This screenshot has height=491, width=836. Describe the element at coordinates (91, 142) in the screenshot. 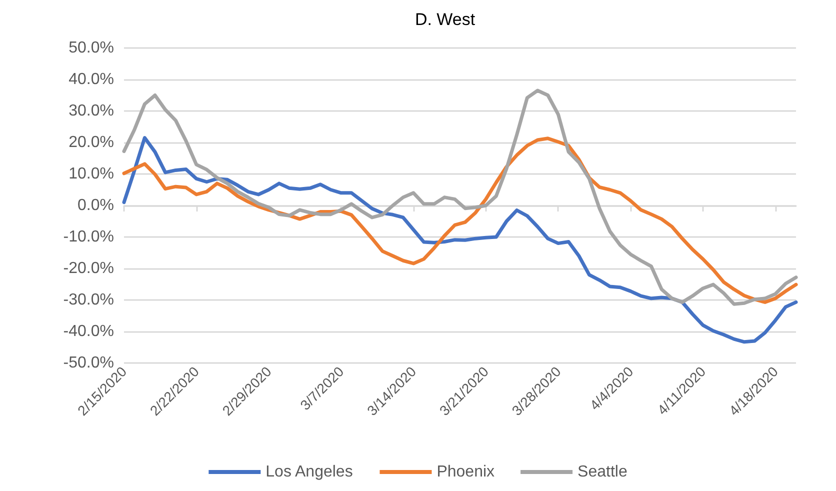

I see `y-tick-label: 20.0%` at that location.